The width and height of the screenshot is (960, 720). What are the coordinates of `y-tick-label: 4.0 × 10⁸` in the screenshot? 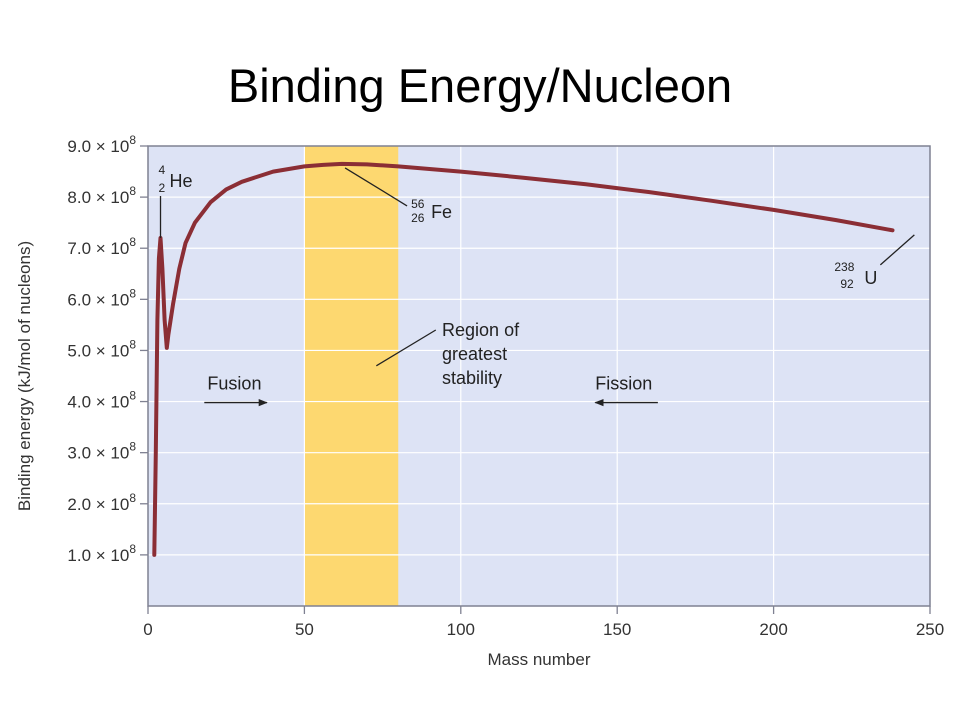 It's located at (101, 400).